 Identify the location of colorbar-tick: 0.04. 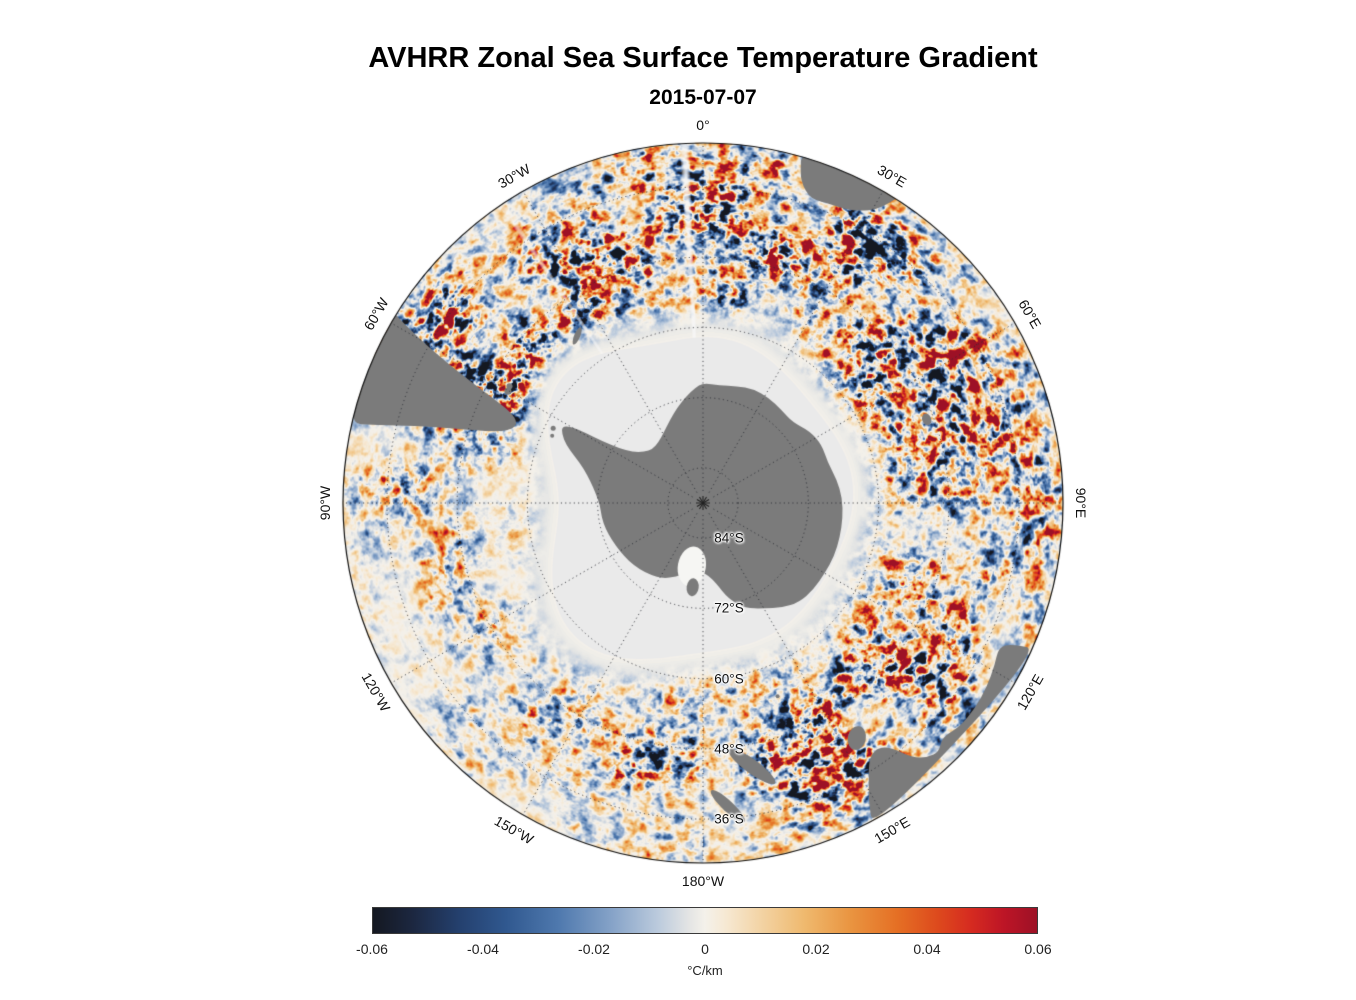
(927, 949).